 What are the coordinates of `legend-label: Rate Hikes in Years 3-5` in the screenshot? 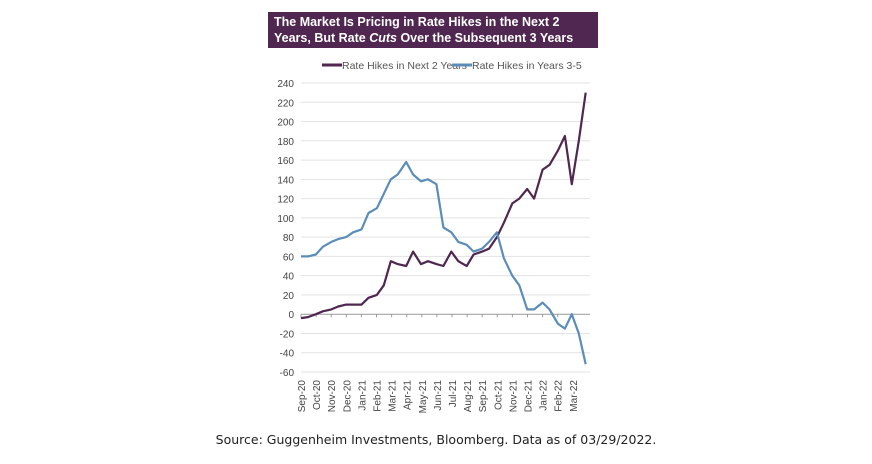 It's located at (527, 66).